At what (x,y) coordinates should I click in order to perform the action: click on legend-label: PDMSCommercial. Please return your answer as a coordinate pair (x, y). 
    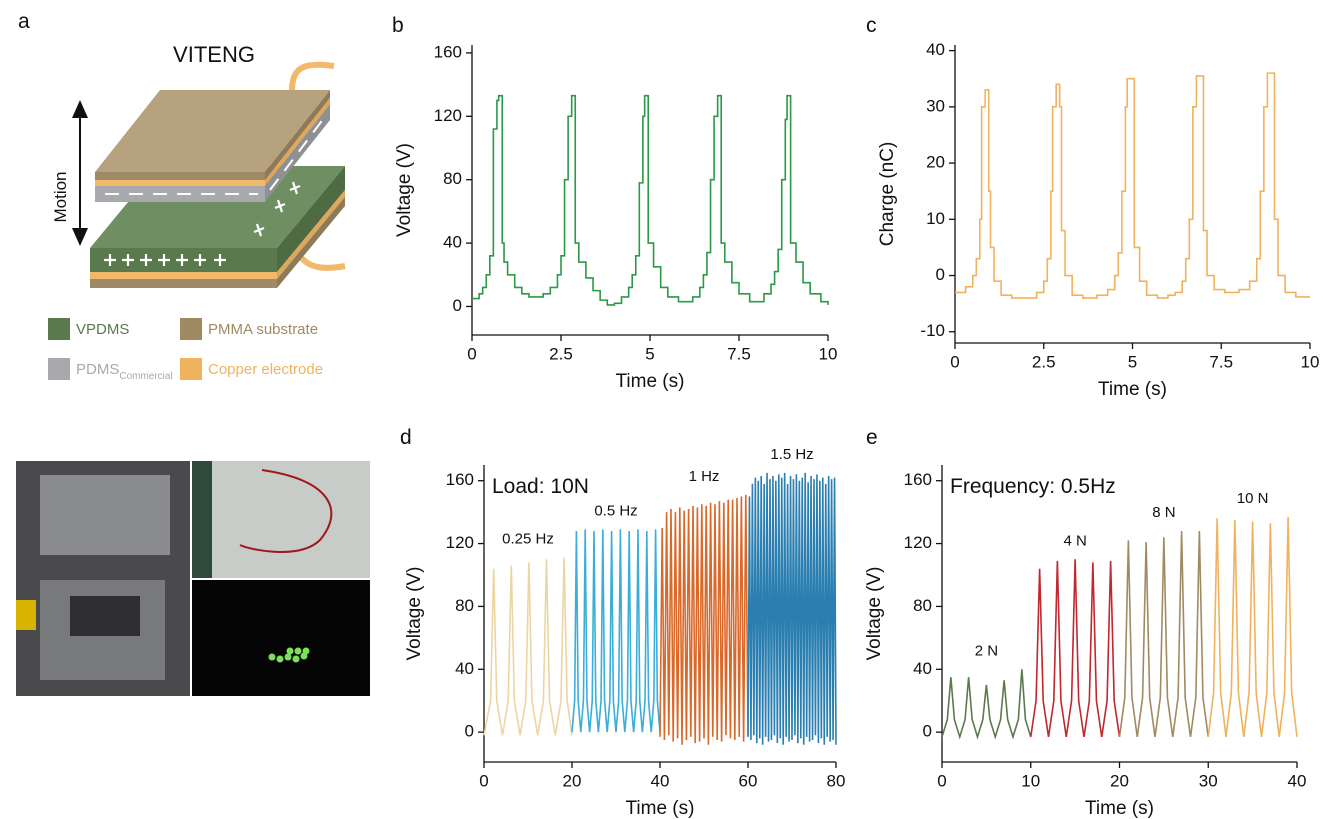
    Looking at the image, I should click on (124, 371).